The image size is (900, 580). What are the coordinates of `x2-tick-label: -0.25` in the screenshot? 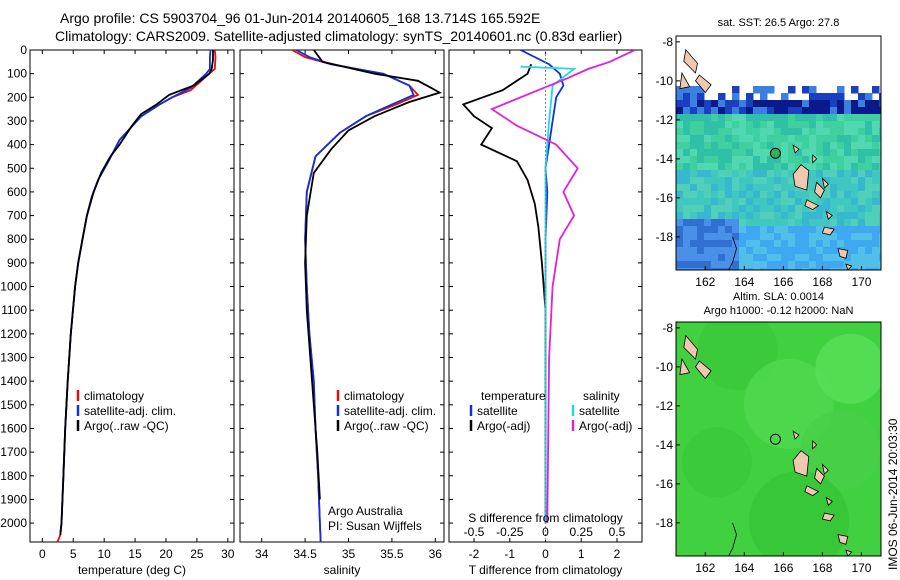 It's located at (510, 532).